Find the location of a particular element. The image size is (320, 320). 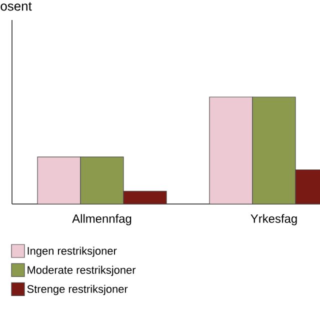

legend-label: Moderate restriksjoner is located at coordinates (82, 271).